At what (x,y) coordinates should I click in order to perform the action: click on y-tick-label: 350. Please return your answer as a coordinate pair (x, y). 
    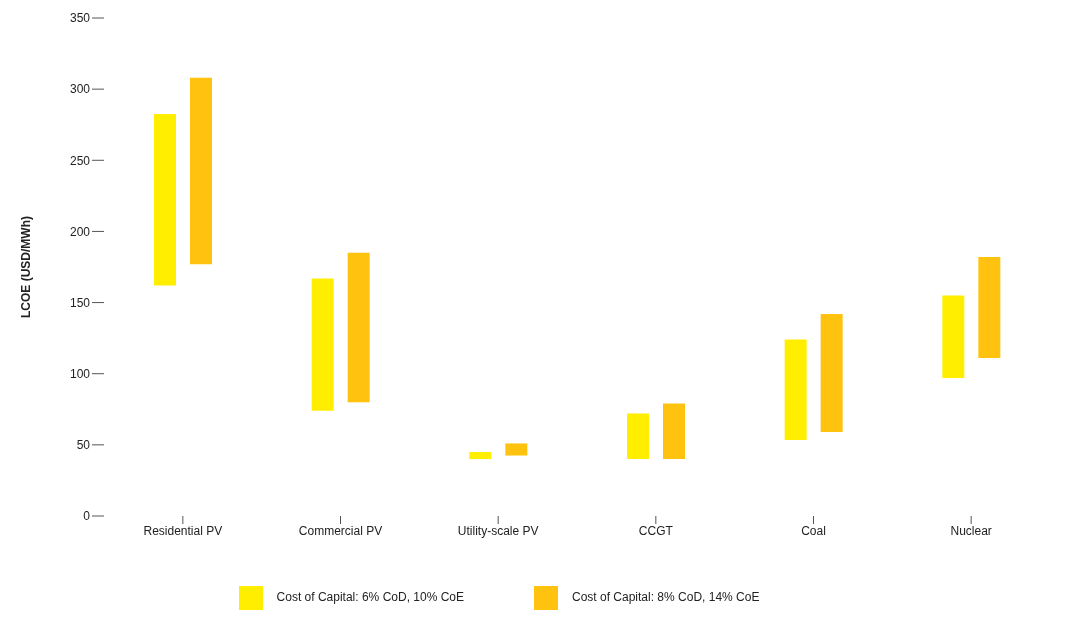
    Looking at the image, I should click on (80, 18).